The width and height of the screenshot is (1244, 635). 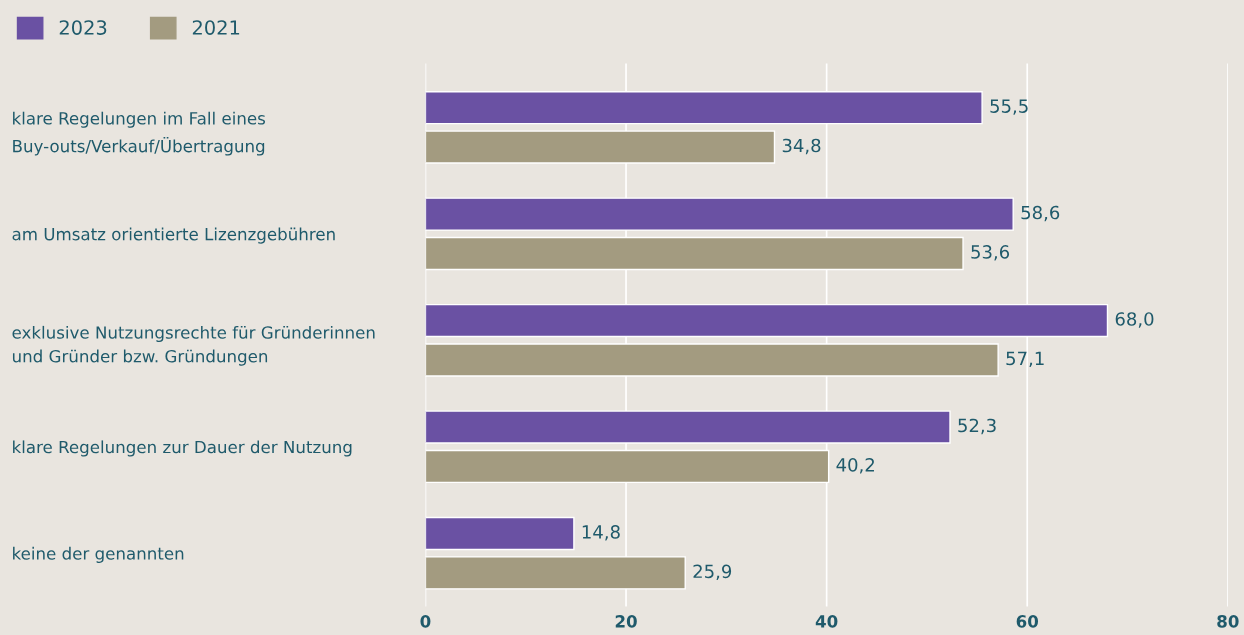 I want to click on x-tick-label: 40, so click(x=826, y=621).